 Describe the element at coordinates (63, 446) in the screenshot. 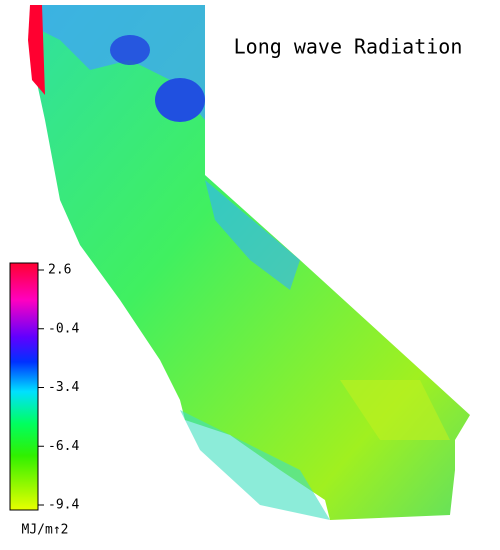

I see `colorbar-tick-label: -6.4` at that location.